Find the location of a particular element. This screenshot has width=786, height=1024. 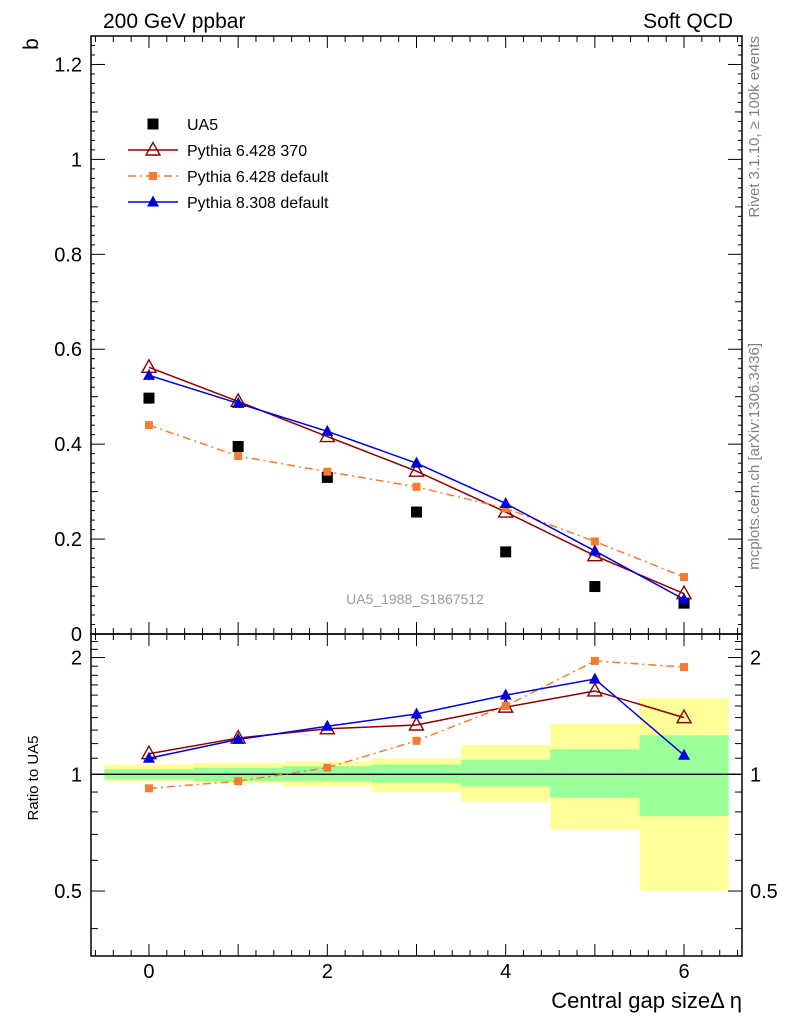

main-y-tick-label: 0.6 is located at coordinates (68, 350).